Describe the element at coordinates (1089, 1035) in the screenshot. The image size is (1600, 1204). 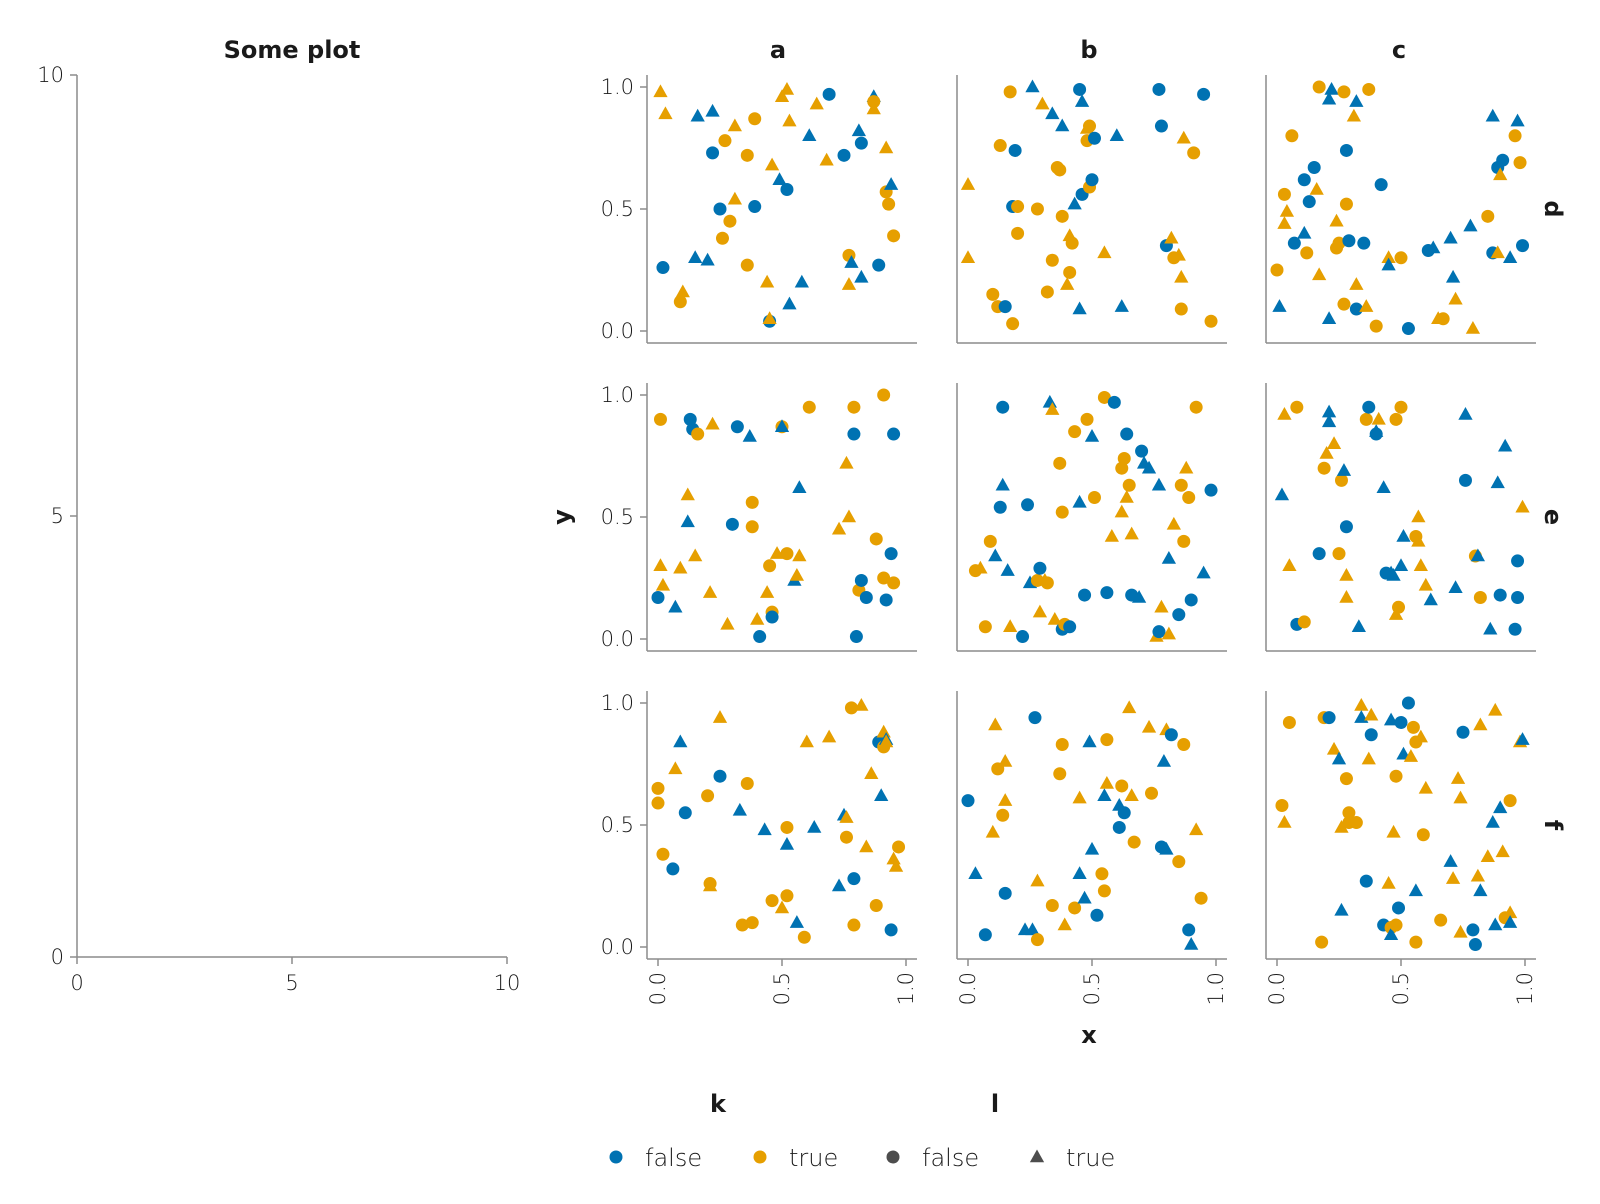
I see `x-axis-title: x` at that location.